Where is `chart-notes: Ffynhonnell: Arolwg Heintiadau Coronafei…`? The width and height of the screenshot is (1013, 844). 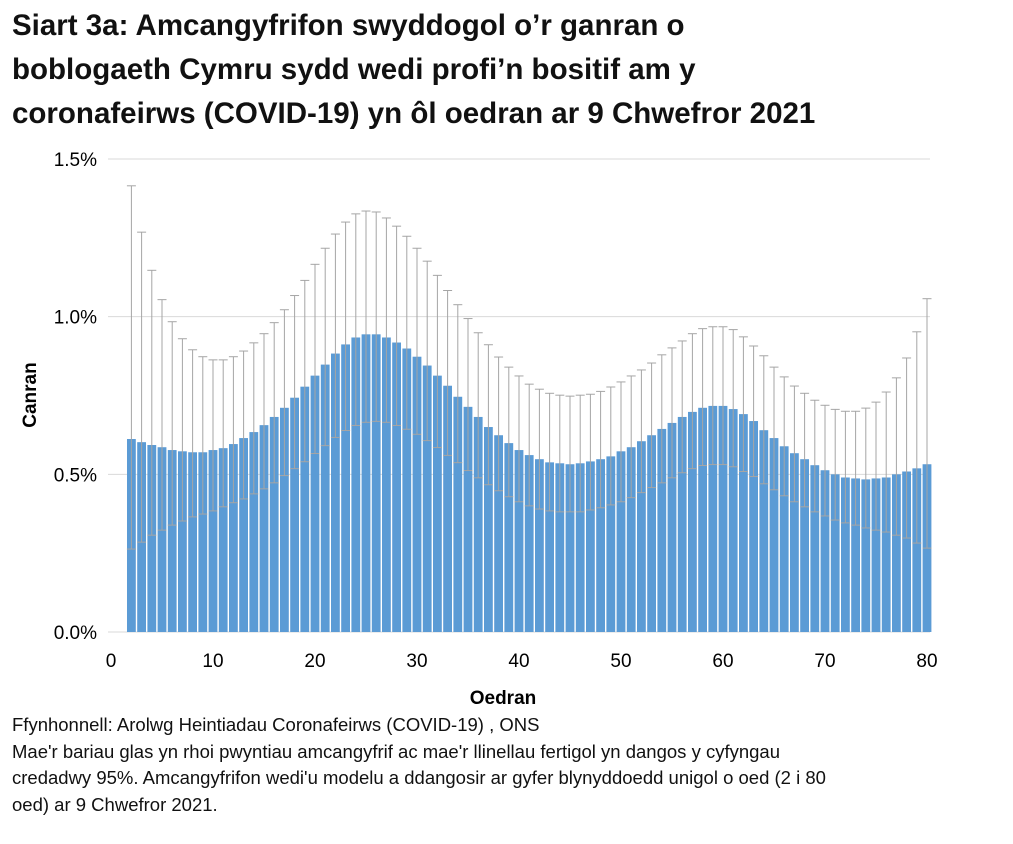
chart-notes: Ffynhonnell: Arolwg Heintiadau Coronafei… is located at coordinates (507, 765).